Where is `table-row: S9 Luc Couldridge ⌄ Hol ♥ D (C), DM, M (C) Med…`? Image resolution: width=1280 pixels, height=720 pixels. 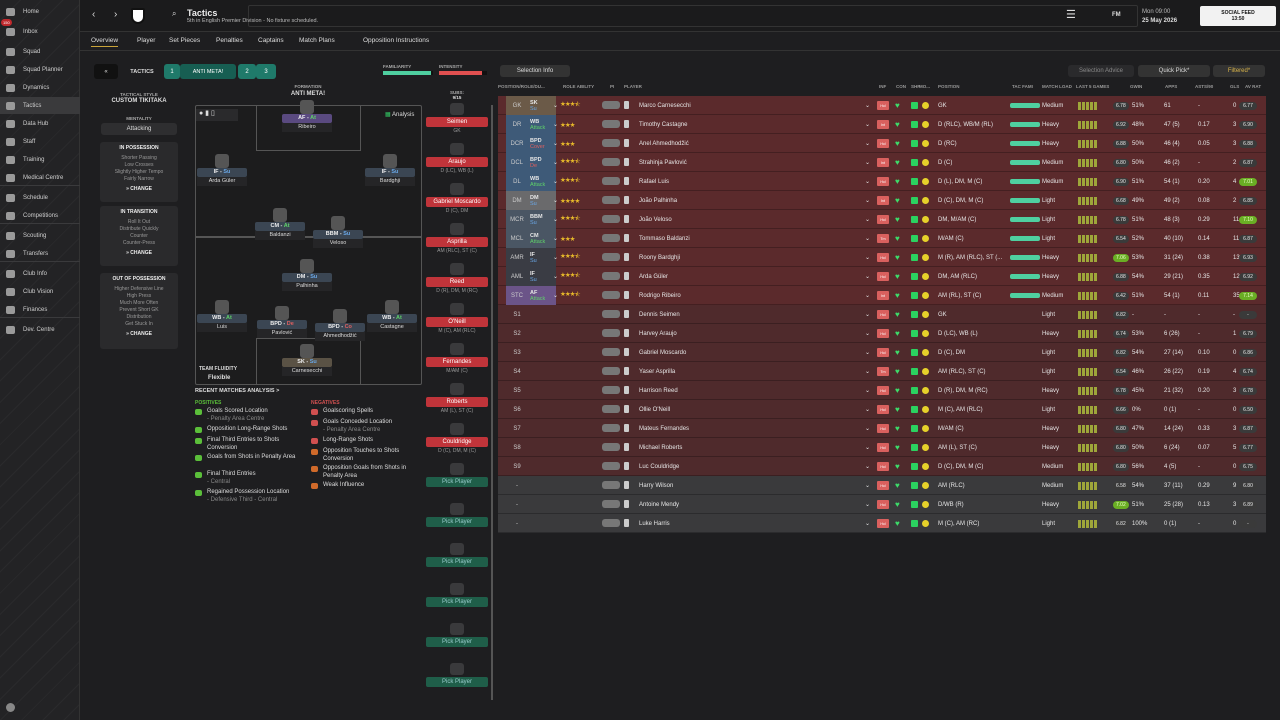
table-row: S9 Luc Couldridge ⌄ Hol ♥ D (C), DM, M (C) Med… is located at coordinates (882, 466).